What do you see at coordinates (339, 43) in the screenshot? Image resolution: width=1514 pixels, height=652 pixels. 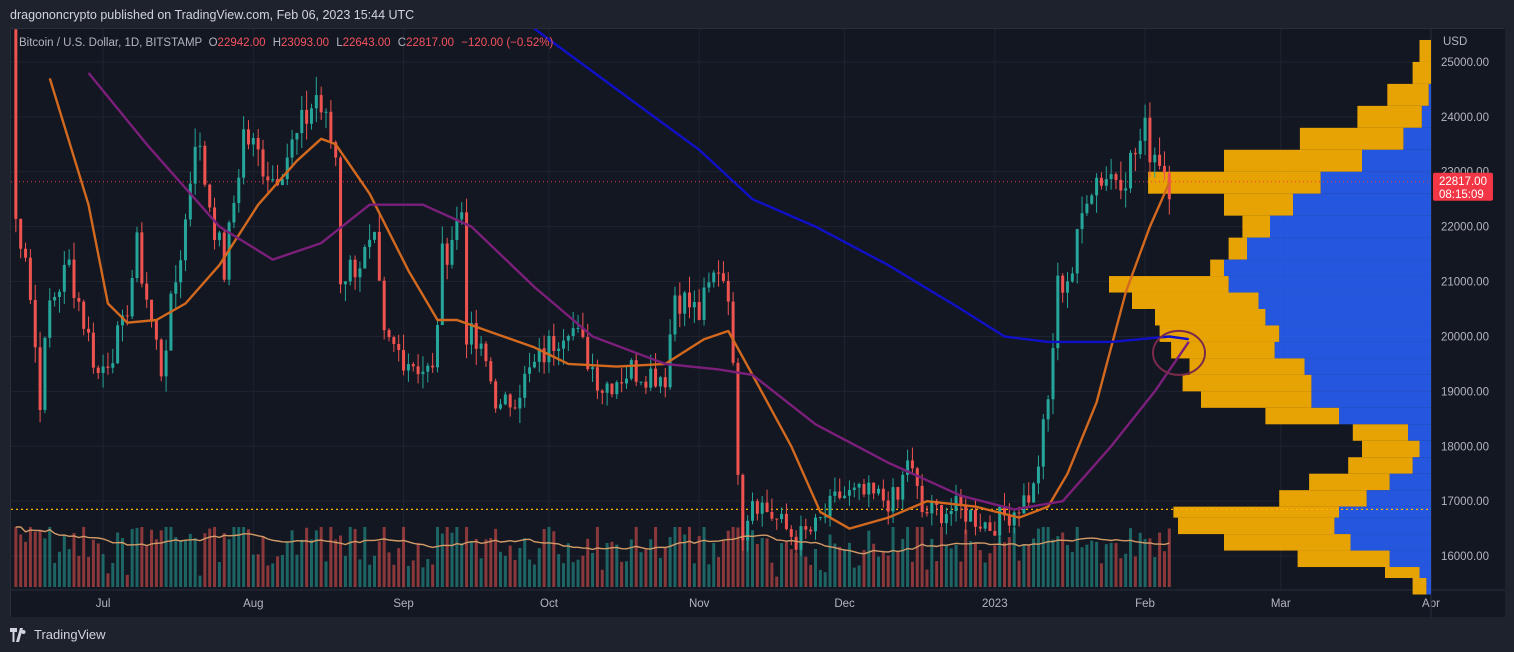 I see `low-label: L` at bounding box center [339, 43].